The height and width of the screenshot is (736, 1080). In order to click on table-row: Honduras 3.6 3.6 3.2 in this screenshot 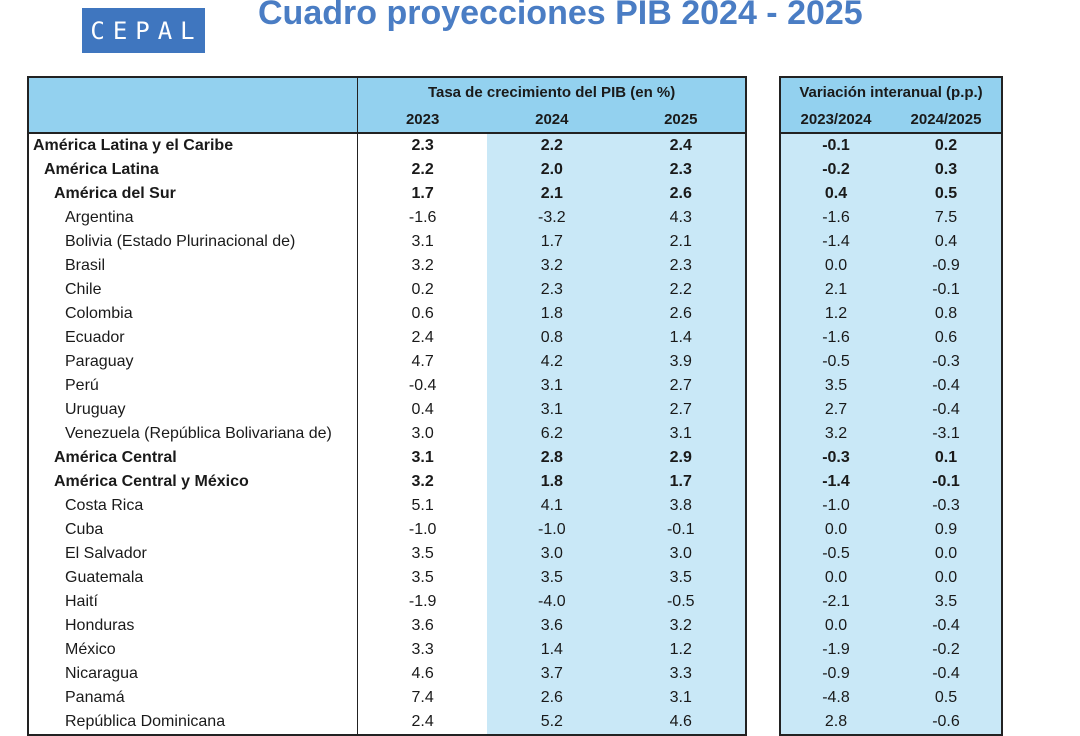, I will do `click(387, 626)`.